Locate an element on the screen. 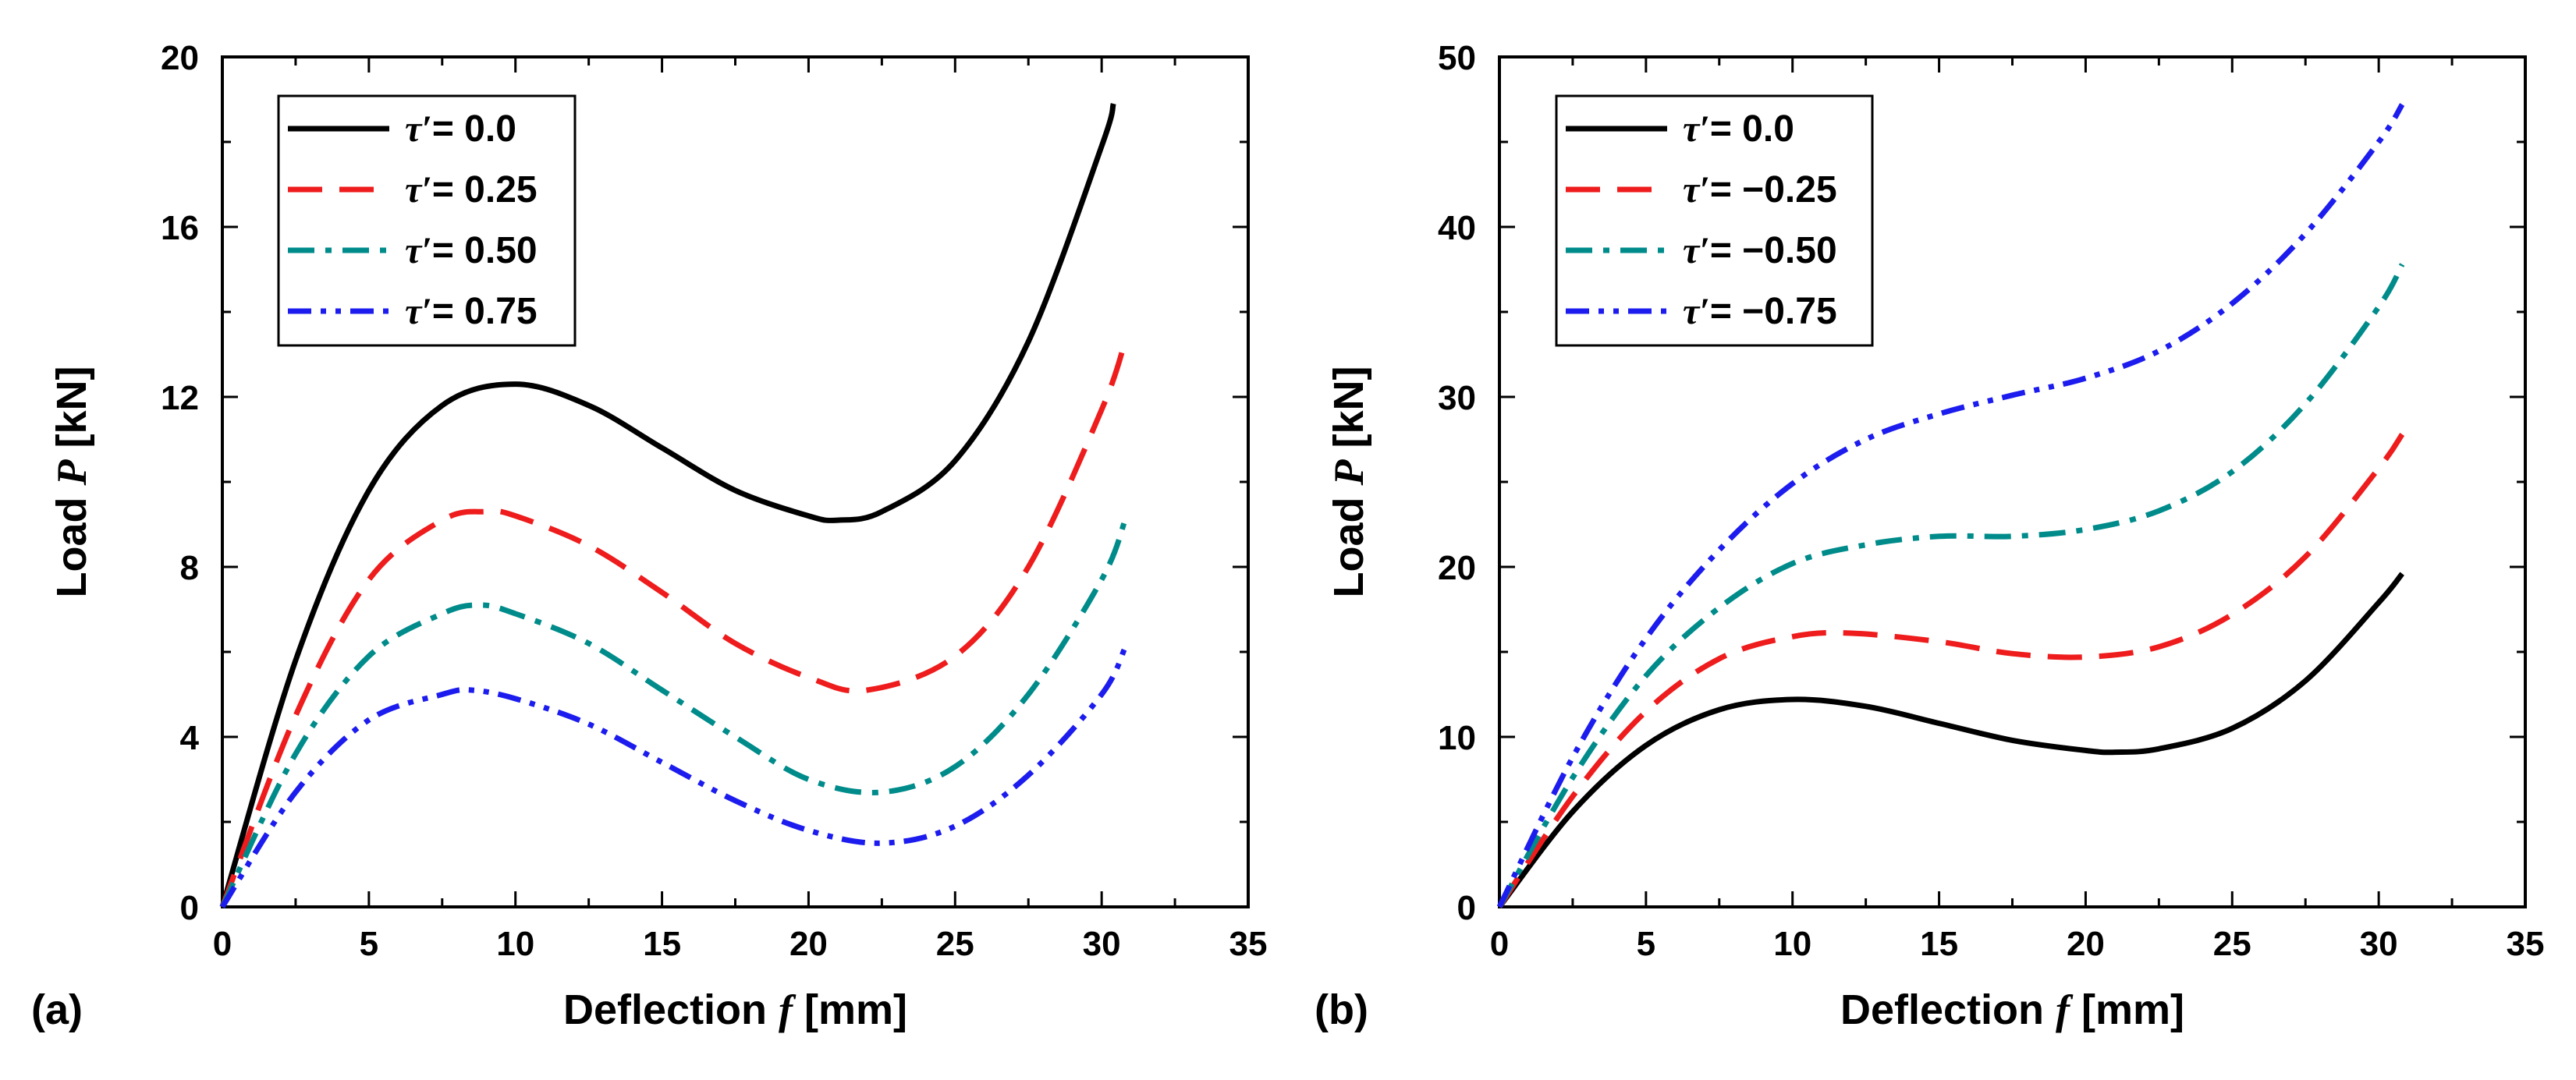 This screenshot has width=2576, height=1080. panel-label: (b) is located at coordinates (1341, 1009).